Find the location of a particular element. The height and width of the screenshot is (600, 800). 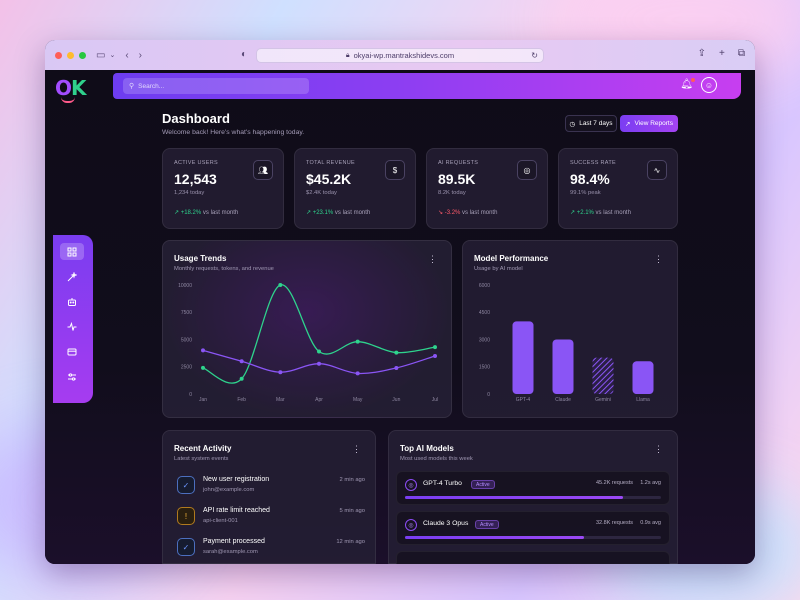

panel-title: Recent Activity is located at coordinates (203, 448).